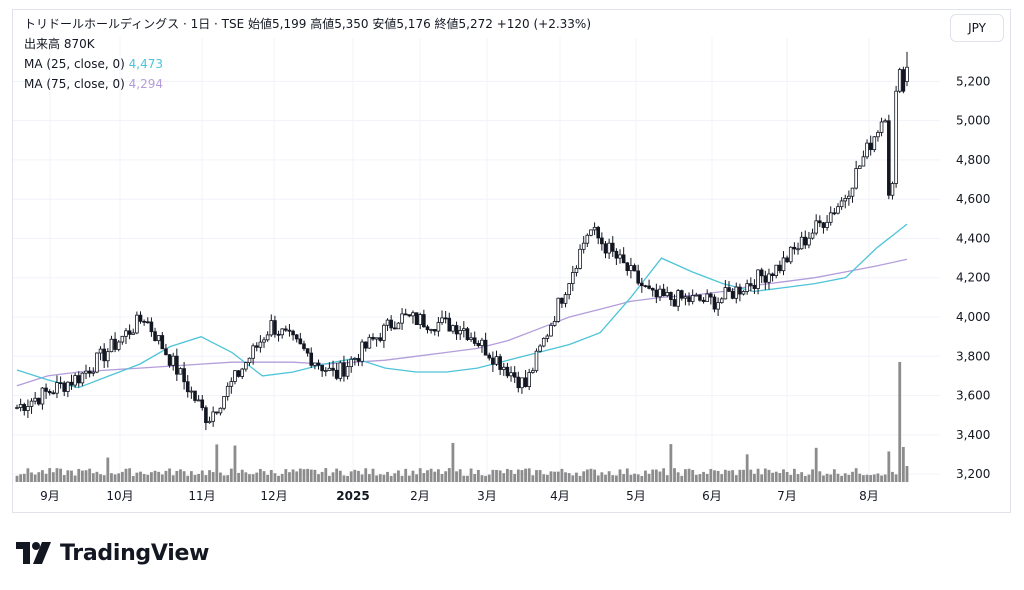  I want to click on tradingview-logo: TradingView, so click(112, 553).